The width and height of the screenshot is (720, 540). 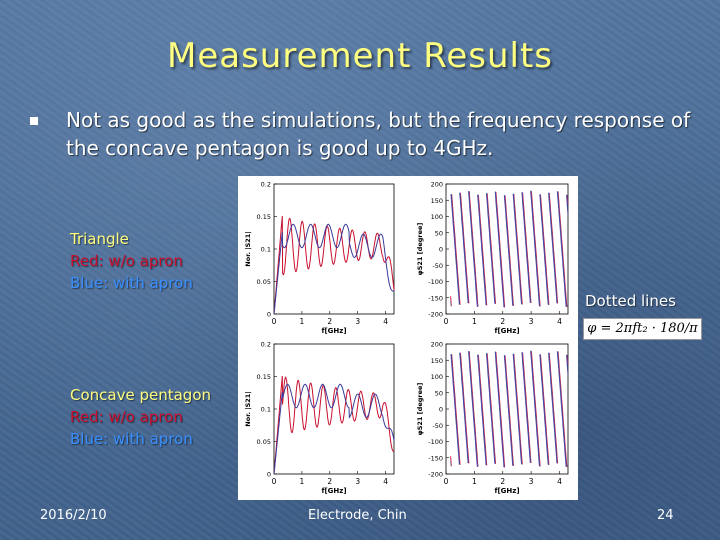 What do you see at coordinates (642, 329) in the screenshot?
I see `phase-formula: φ = 2πft₂ · 180/π` at bounding box center [642, 329].